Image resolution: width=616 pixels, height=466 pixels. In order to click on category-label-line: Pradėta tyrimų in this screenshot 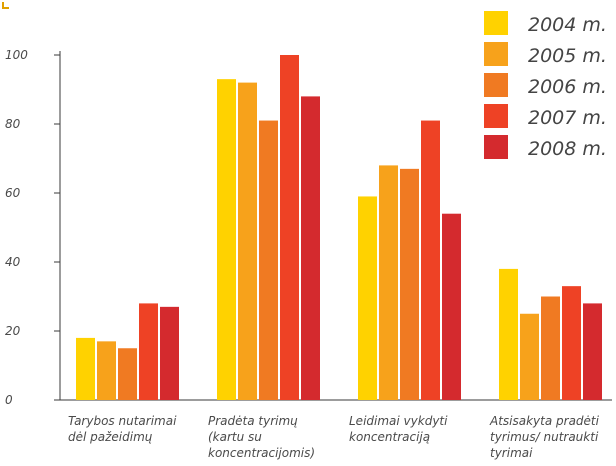, I will do `click(253, 421)`.